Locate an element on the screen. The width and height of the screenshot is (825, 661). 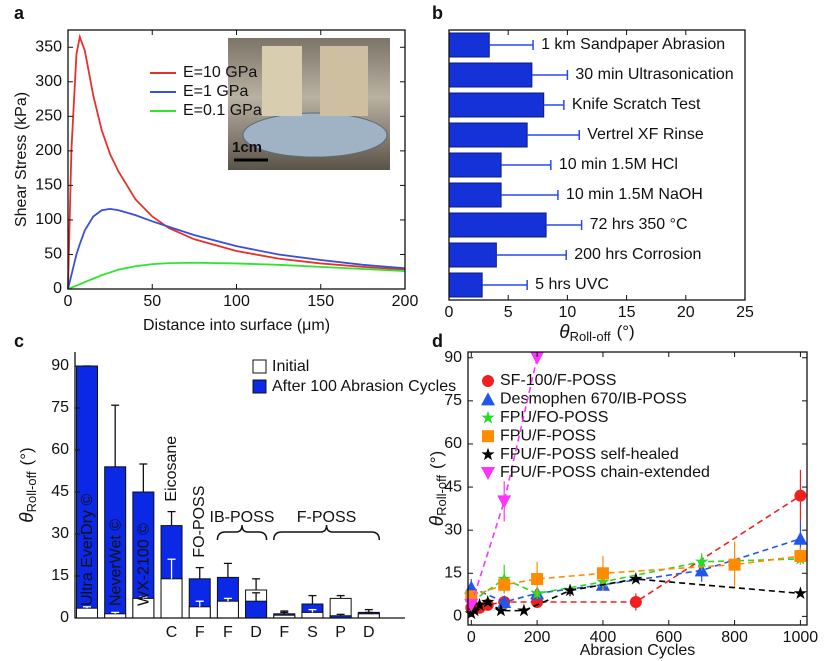
x-tick-label: 800 is located at coordinates (734, 637).